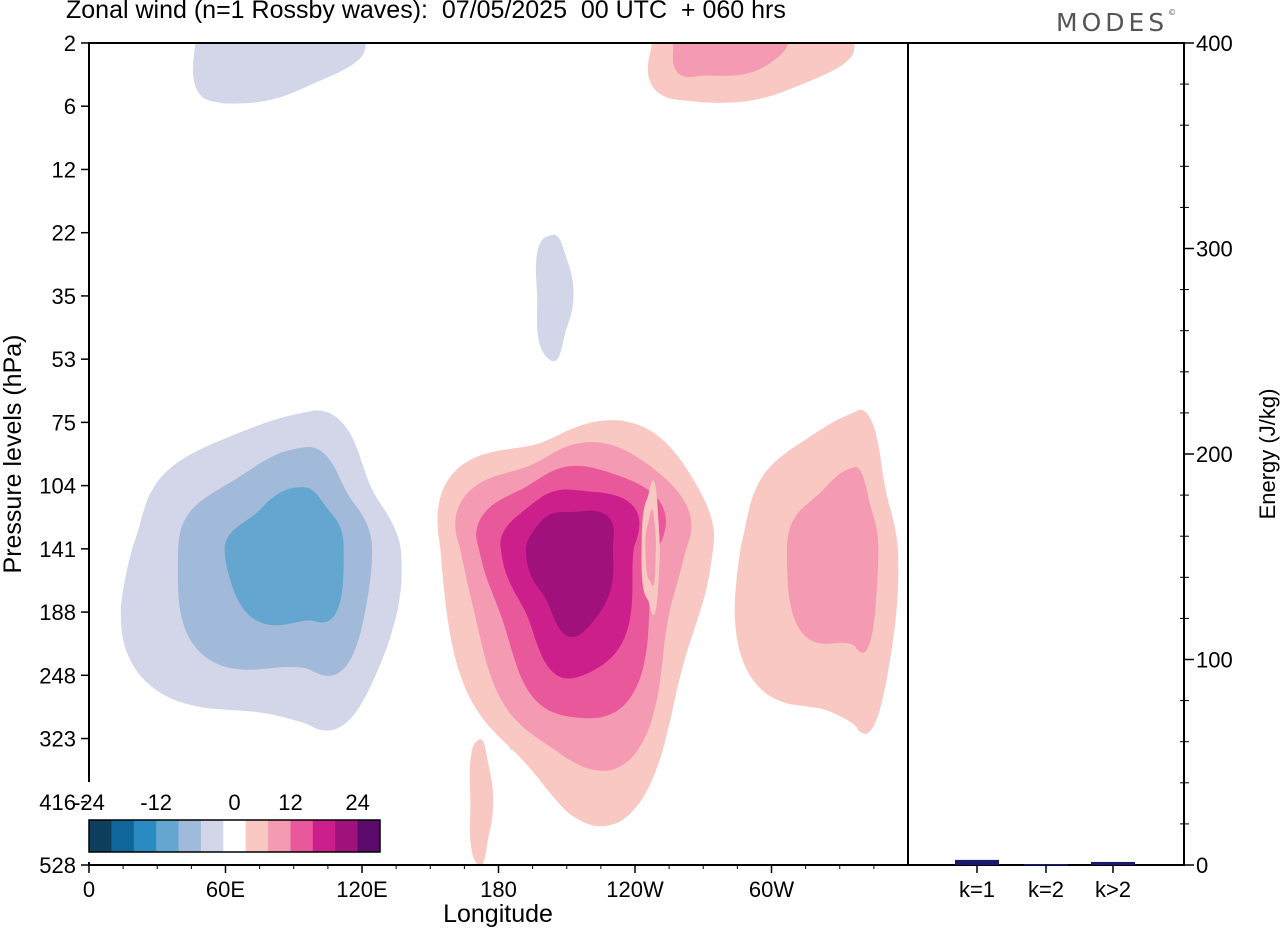  Describe the element at coordinates (1112, 22) in the screenshot. I see `brand-text: MODES` at that location.